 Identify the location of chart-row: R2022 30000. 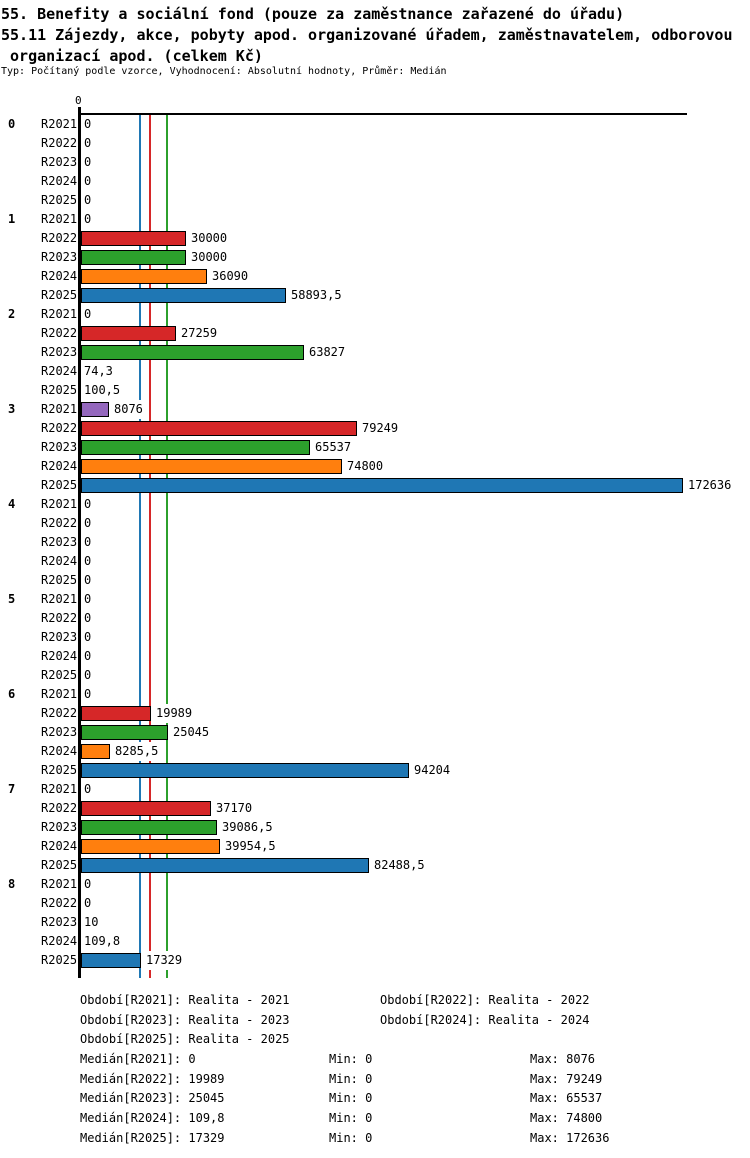
(375, 238).